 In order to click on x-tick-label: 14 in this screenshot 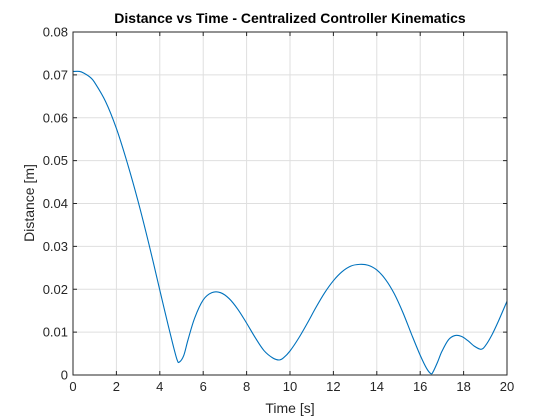, I will do `click(377, 386)`.